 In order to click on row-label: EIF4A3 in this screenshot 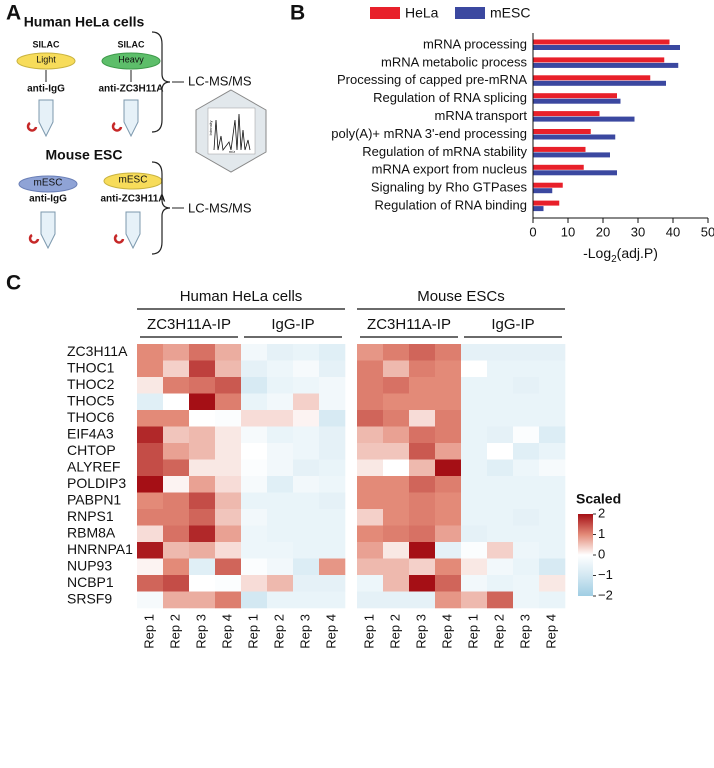, I will do `click(90, 433)`.